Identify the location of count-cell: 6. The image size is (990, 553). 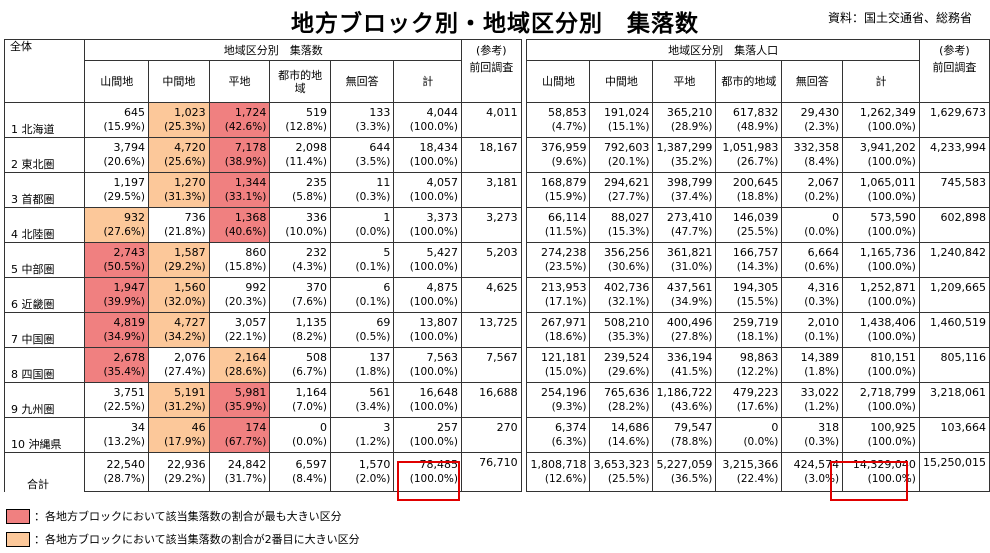
(362, 286).